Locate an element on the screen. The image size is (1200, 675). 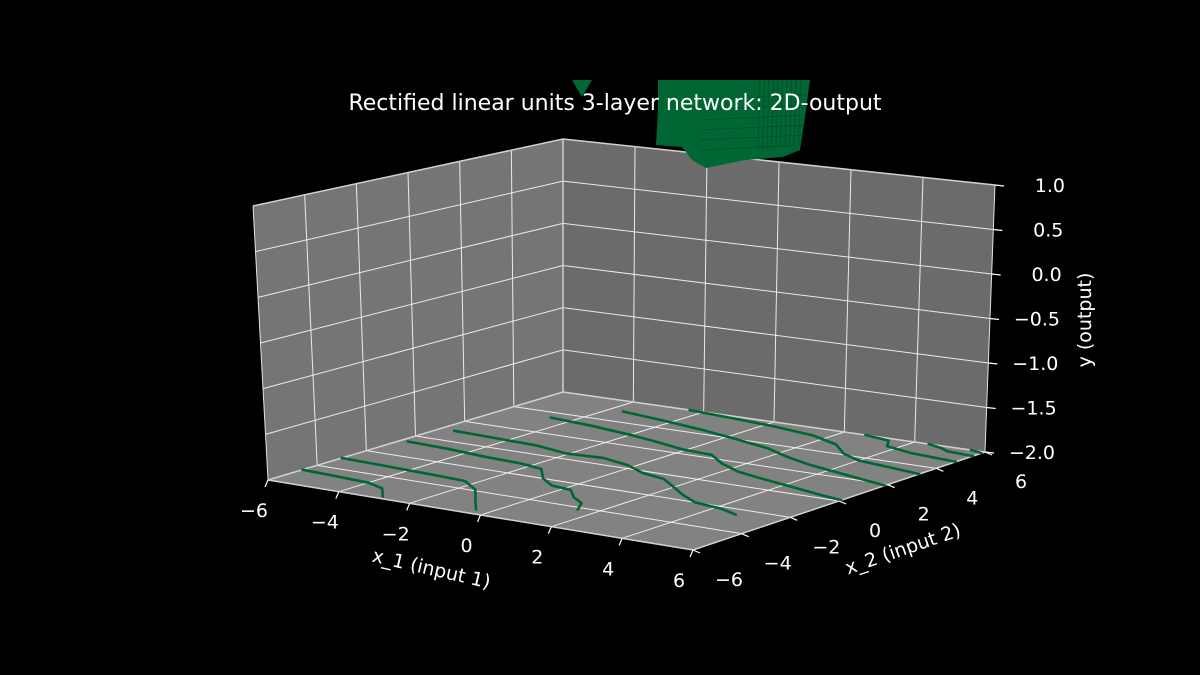
y-tick-label: −6 is located at coordinates (729, 580).